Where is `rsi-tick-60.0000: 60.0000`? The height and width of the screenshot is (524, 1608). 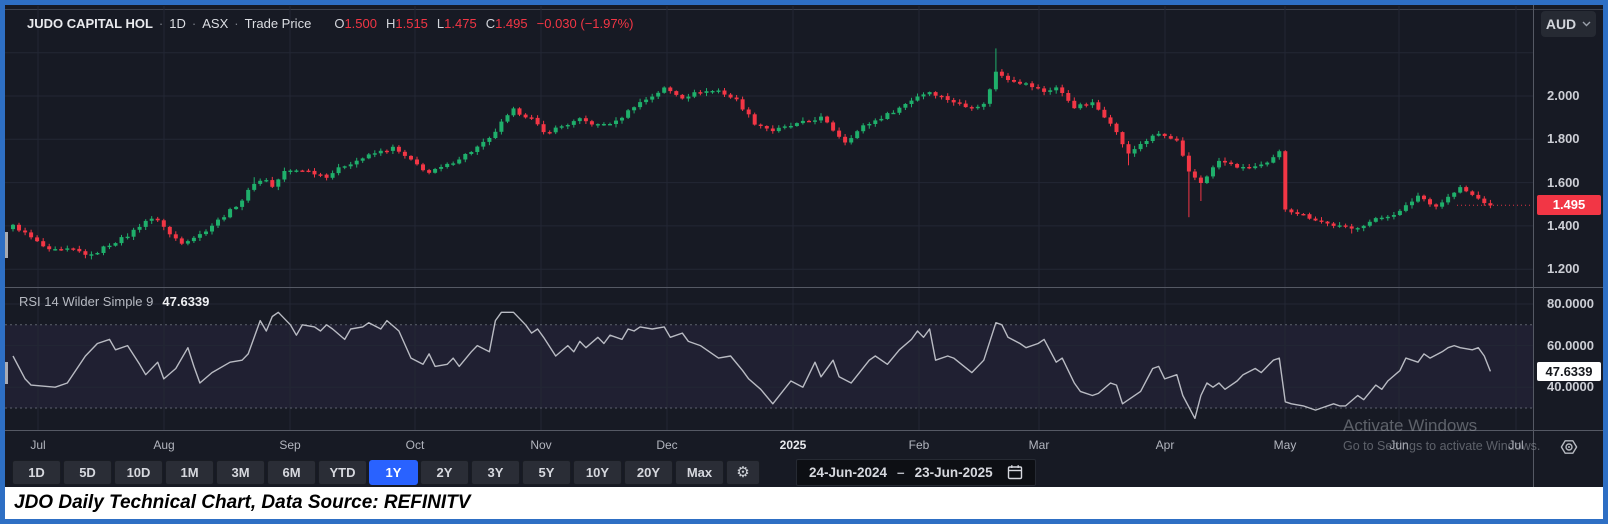 rsi-tick-60.0000: 60.0000 is located at coordinates (1570, 345).